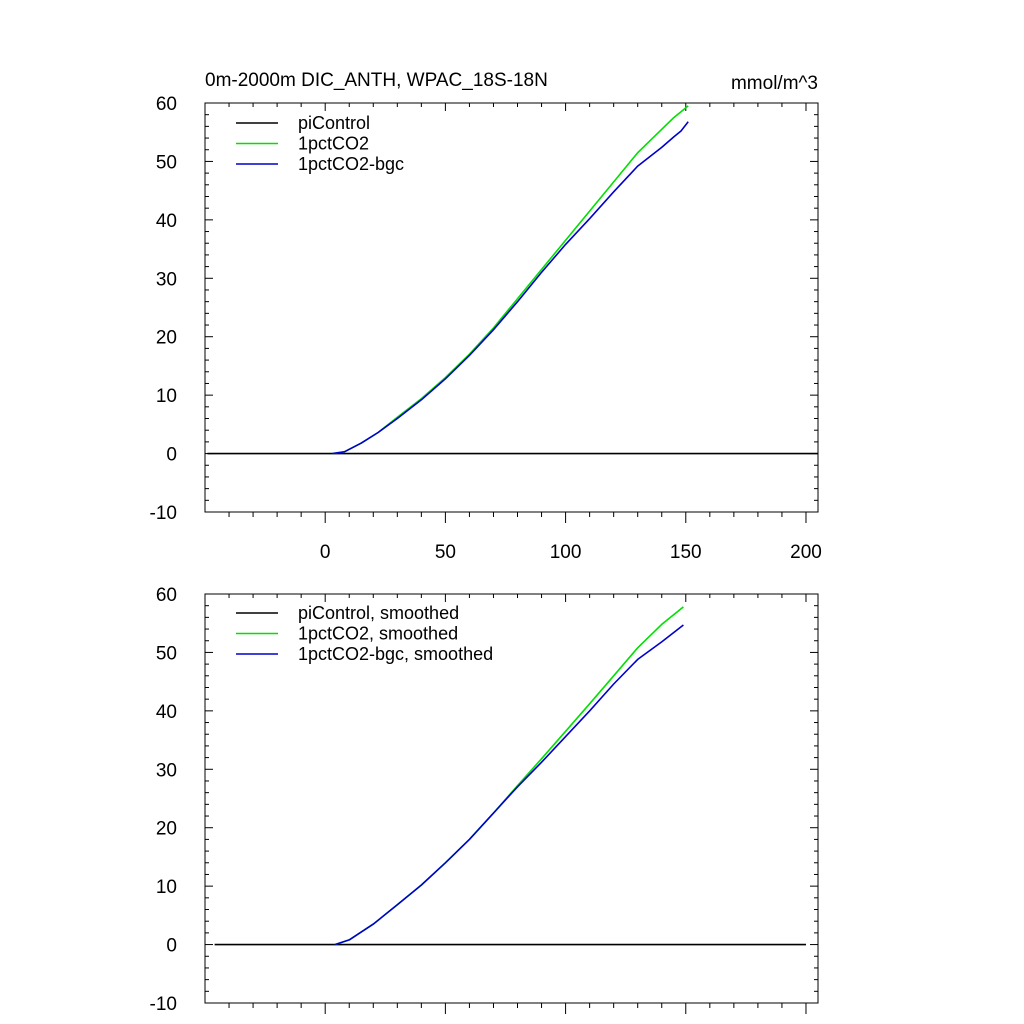 The width and height of the screenshot is (1024, 1024). What do you see at coordinates (806, 552) in the screenshot?
I see `x-tick-label: 200` at bounding box center [806, 552].